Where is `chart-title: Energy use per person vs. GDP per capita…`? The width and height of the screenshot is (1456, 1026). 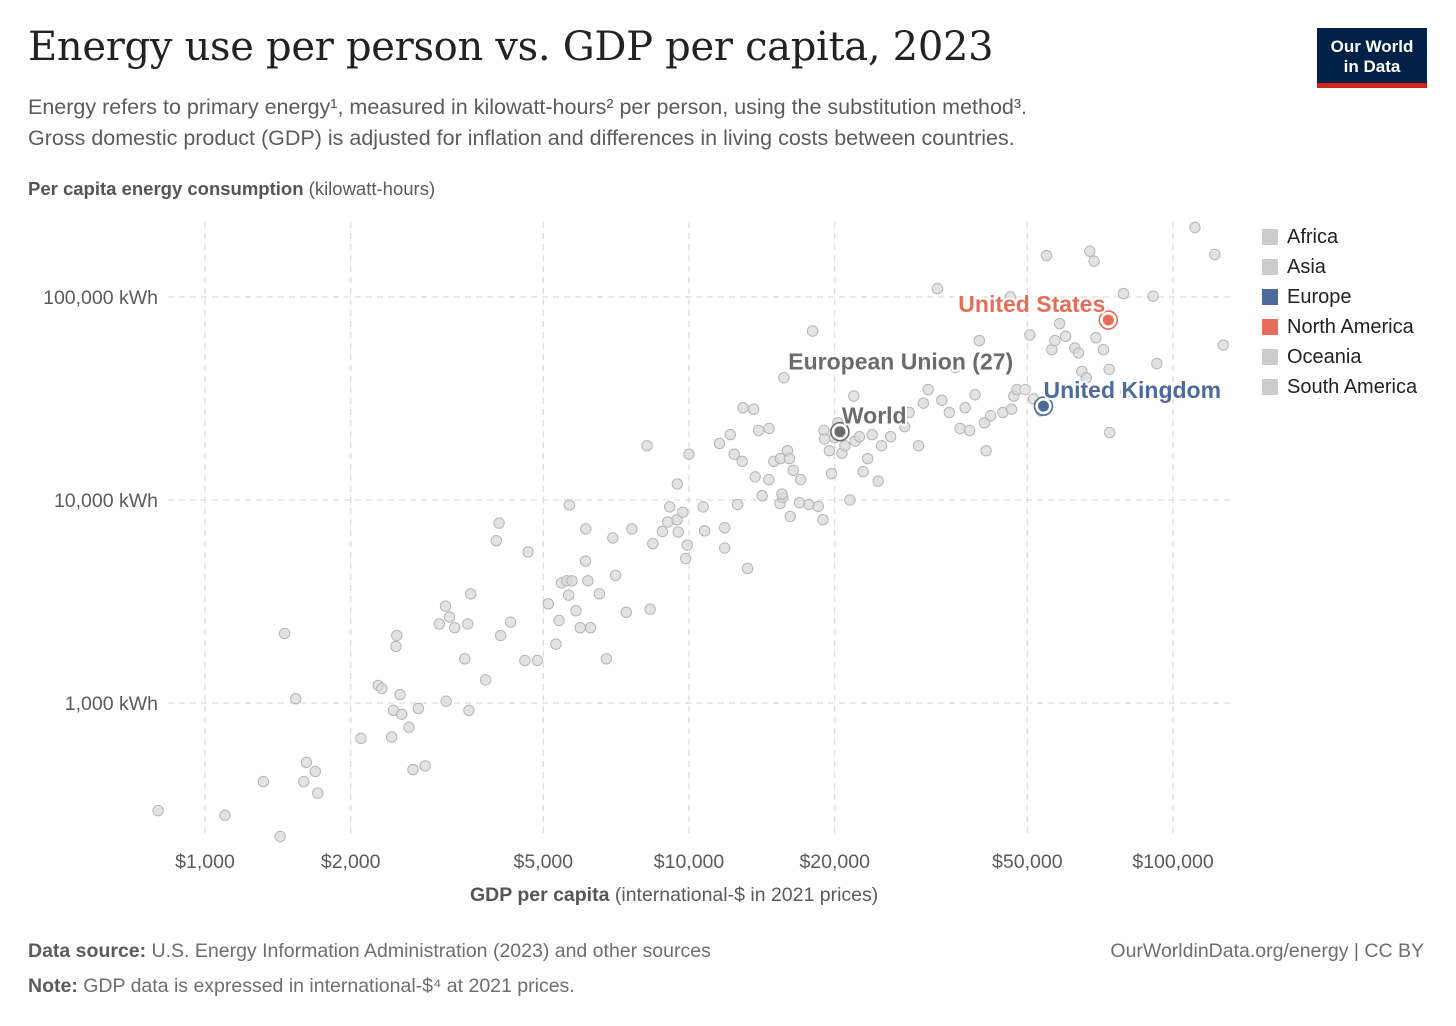
chart-title: Energy use per person vs. GDP per capita… is located at coordinates (511, 47).